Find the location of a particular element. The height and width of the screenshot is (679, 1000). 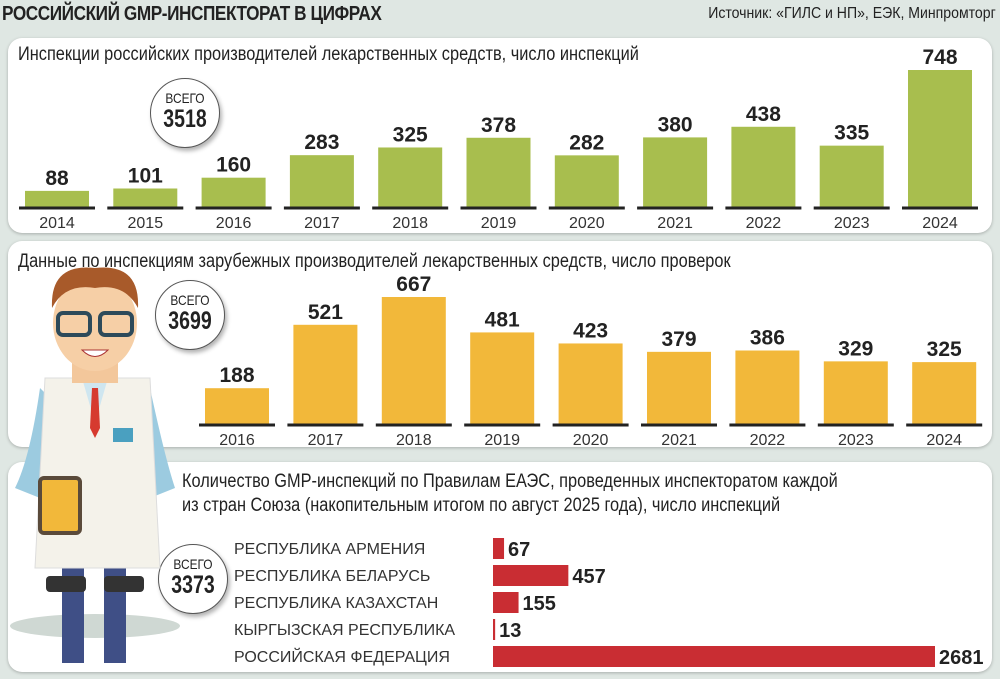

data-label: 2681 is located at coordinates (961, 658).